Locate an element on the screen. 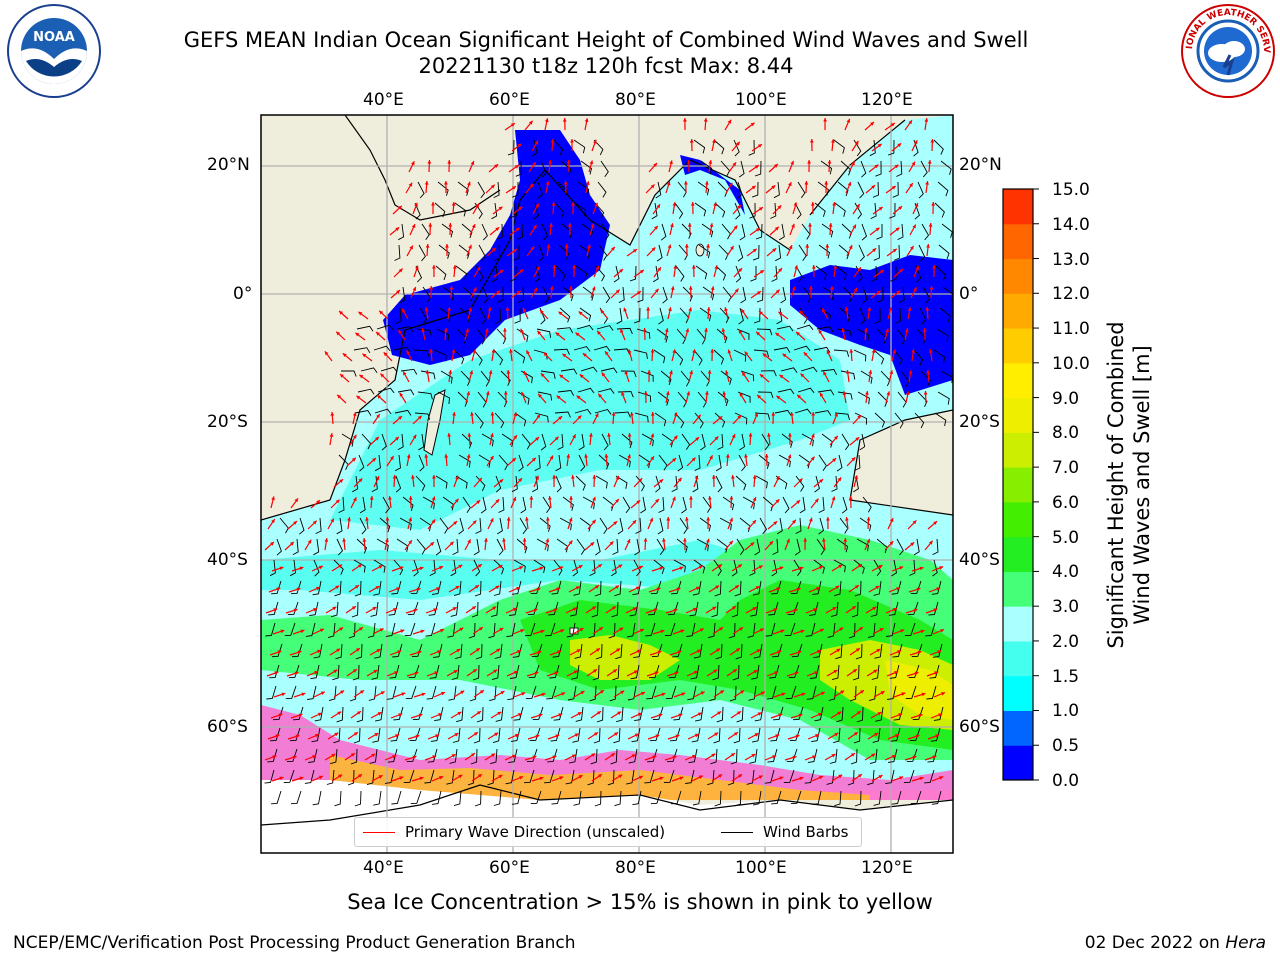  map-subtitle: 20221130 t18z 120h fcst Max: 8.44 is located at coordinates (606, 66).